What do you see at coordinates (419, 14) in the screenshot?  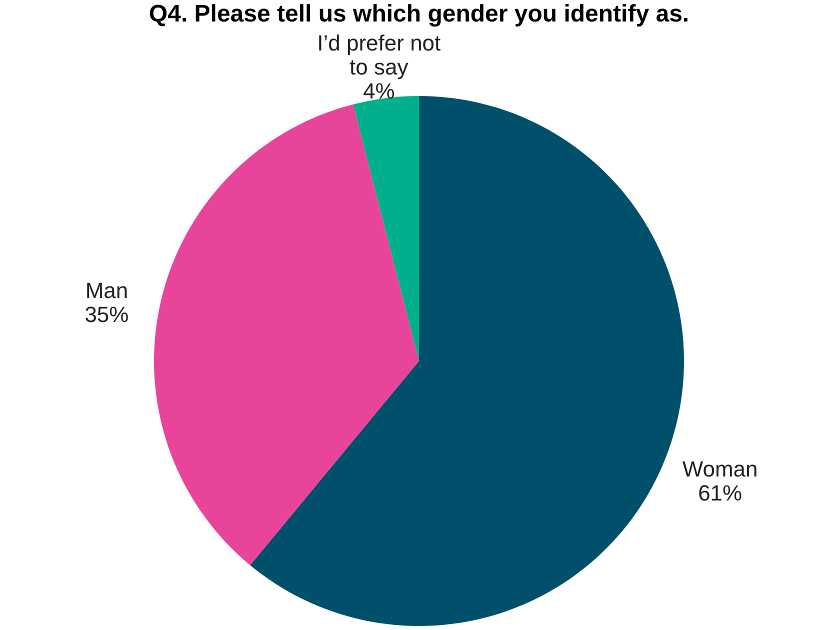 I see `chart-title: Q4. Please tell us which gender you identify as.` at bounding box center [419, 14].